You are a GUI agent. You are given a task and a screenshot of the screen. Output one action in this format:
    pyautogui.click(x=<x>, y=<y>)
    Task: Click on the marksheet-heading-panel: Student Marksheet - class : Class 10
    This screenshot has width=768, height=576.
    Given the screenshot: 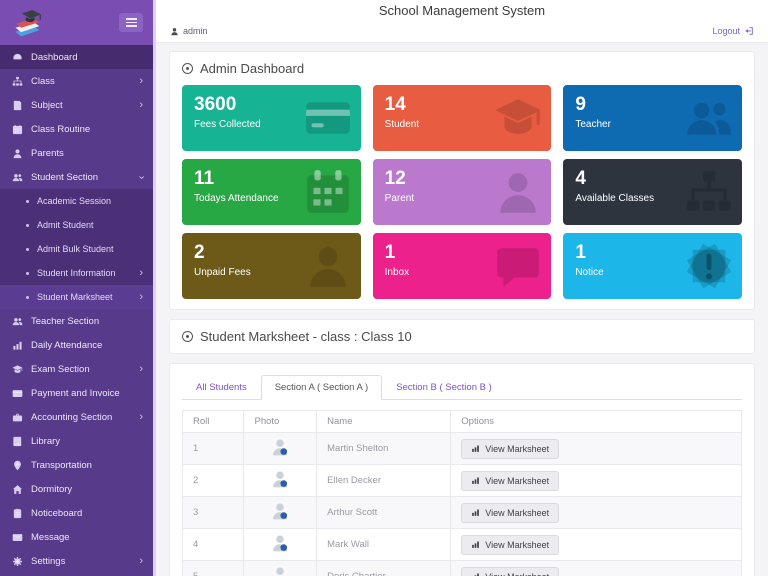 What is the action you would take?
    pyautogui.click(x=462, y=336)
    